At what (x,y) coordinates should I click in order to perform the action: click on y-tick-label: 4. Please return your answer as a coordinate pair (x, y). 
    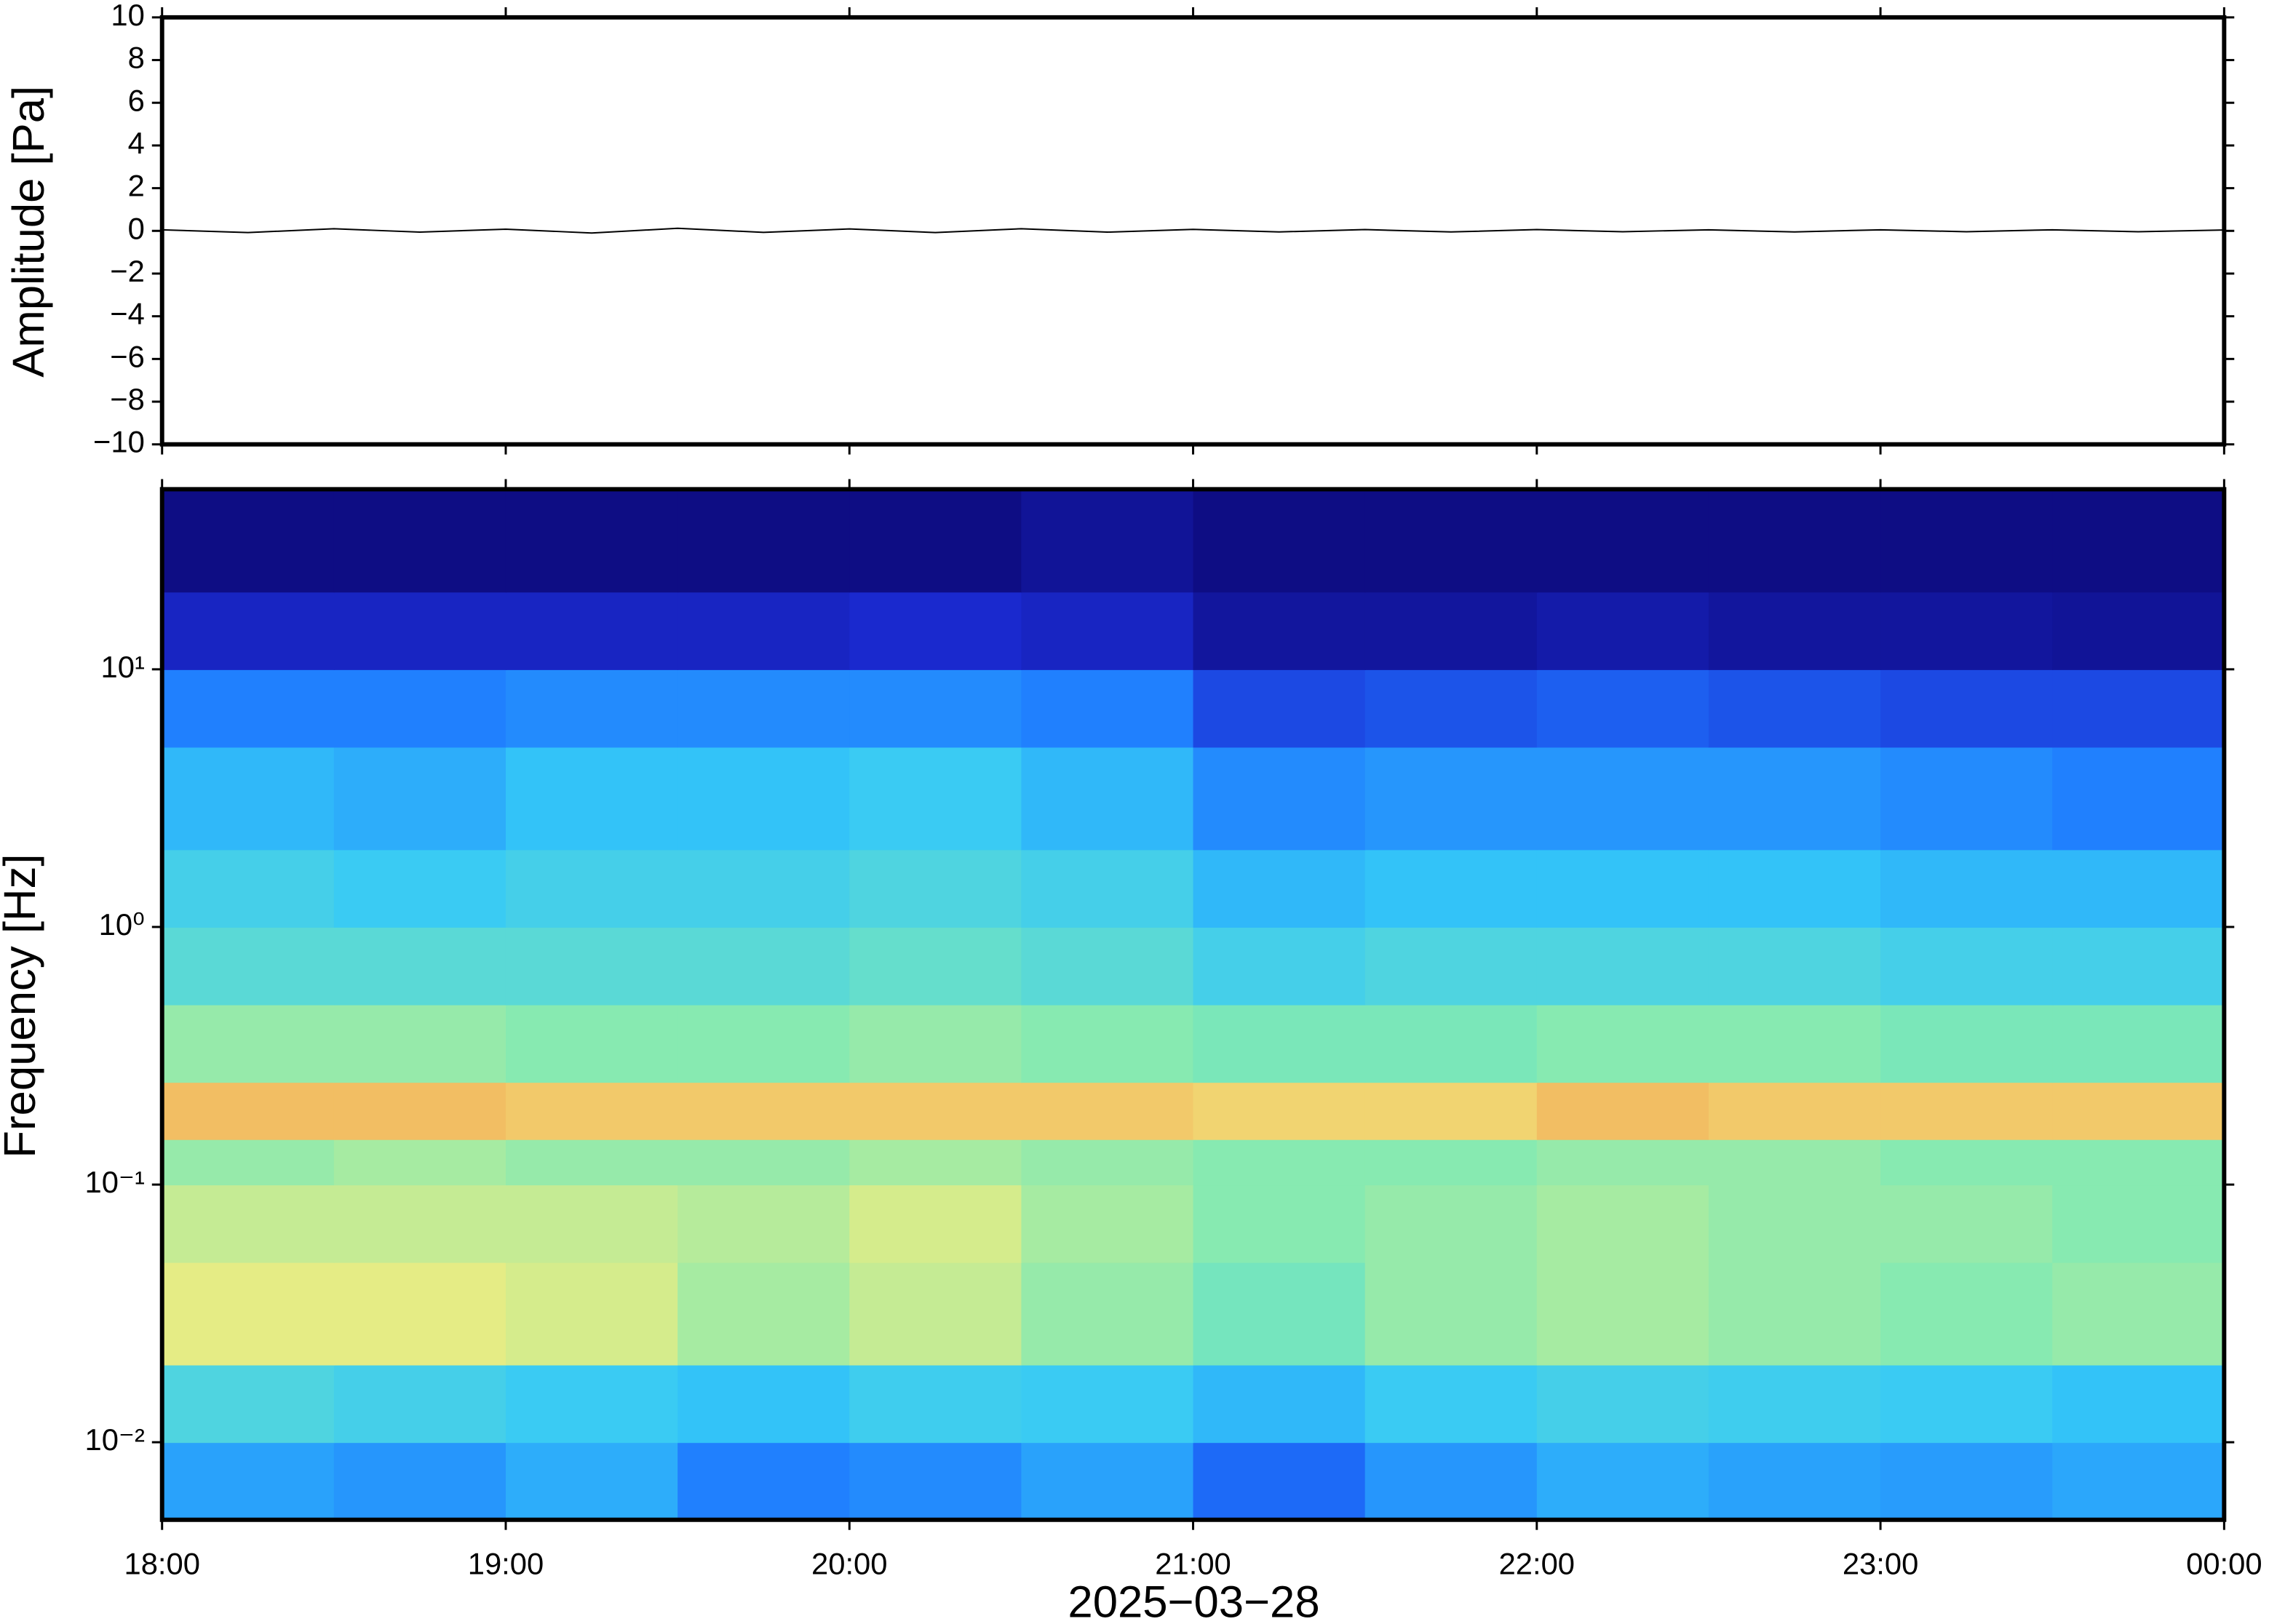
    Looking at the image, I should click on (137, 143).